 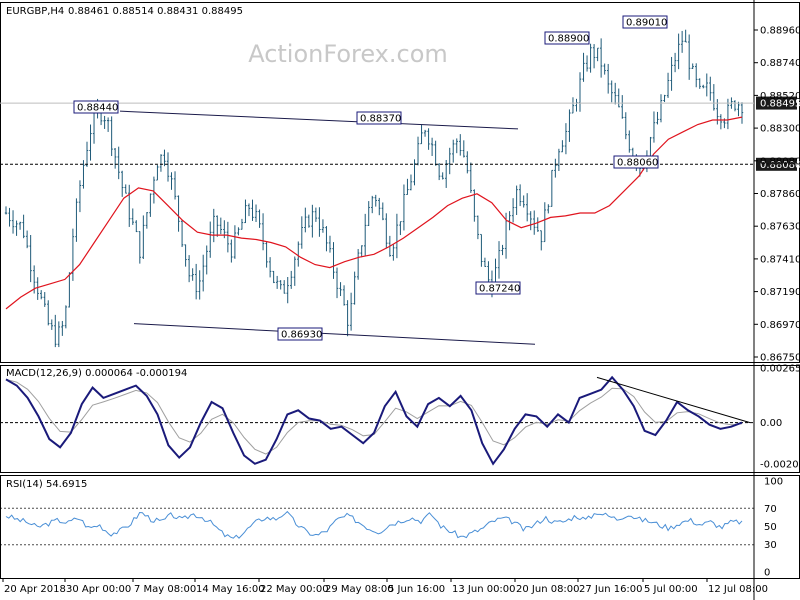 I want to click on support-price-tag, so click(x=776, y=164).